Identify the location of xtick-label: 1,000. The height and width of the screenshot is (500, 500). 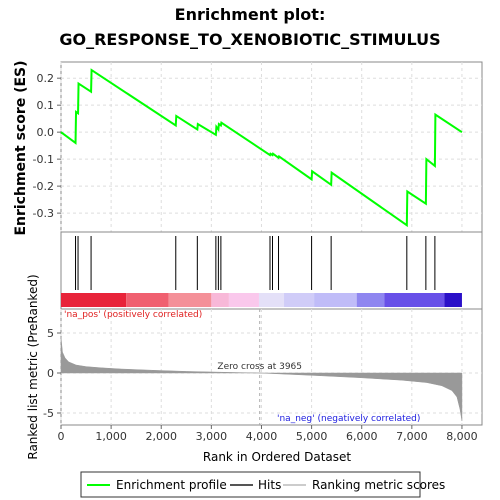
(111, 436).